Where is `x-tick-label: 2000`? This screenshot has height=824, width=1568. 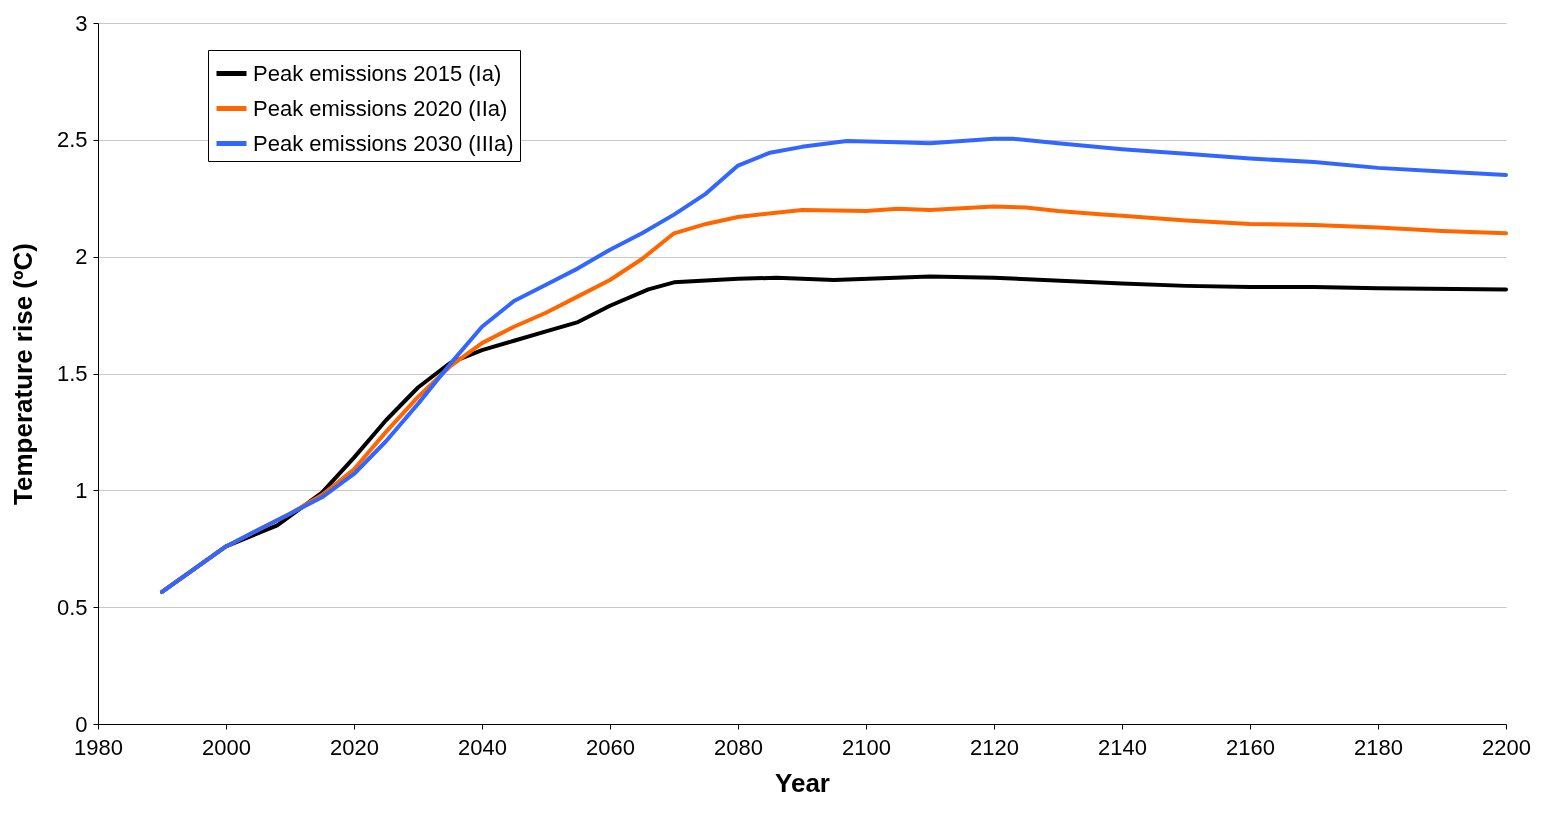 x-tick-label: 2000 is located at coordinates (226, 747).